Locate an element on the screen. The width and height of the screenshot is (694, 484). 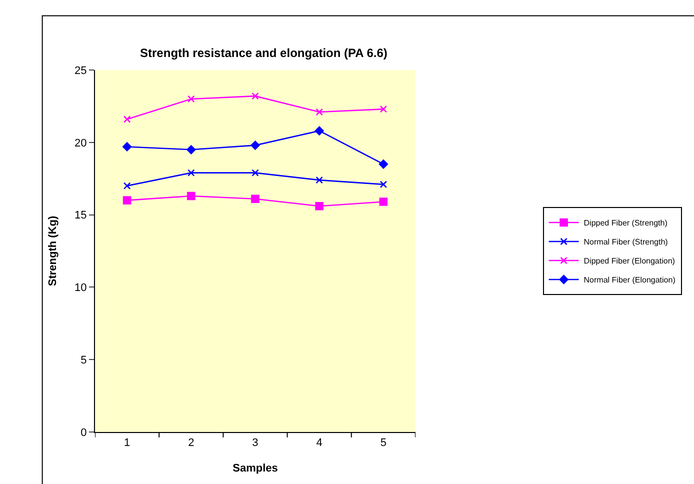
y-axis-title: Strength (Kg) is located at coordinates (53, 251).